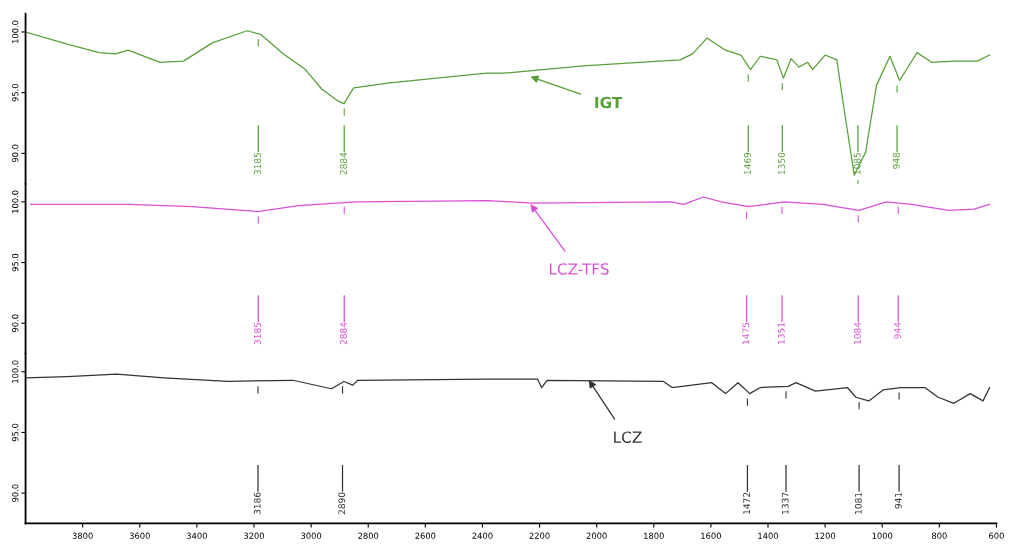 This screenshot has height=551, width=1022. What do you see at coordinates (857, 333) in the screenshot?
I see `ref-line-label: 1084` at bounding box center [857, 333].